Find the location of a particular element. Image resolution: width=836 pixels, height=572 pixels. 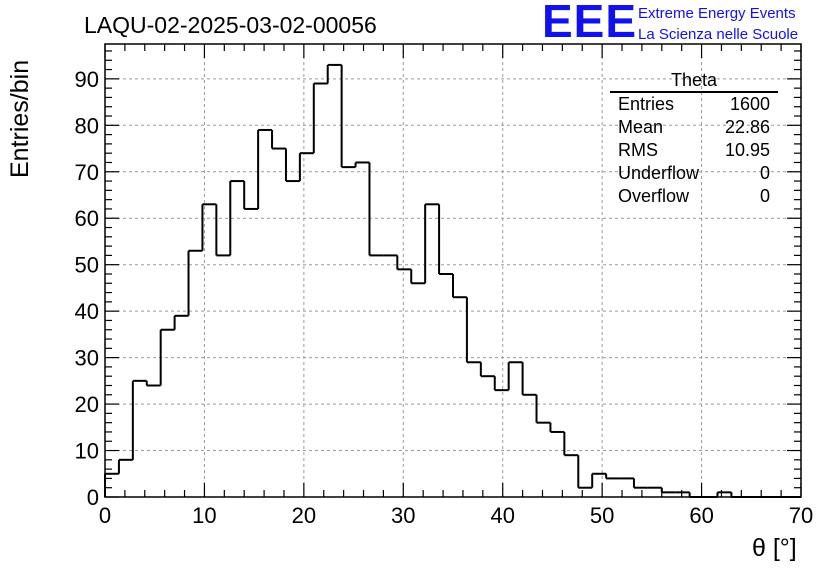

y-tick-label: 90 is located at coordinates (87, 79).